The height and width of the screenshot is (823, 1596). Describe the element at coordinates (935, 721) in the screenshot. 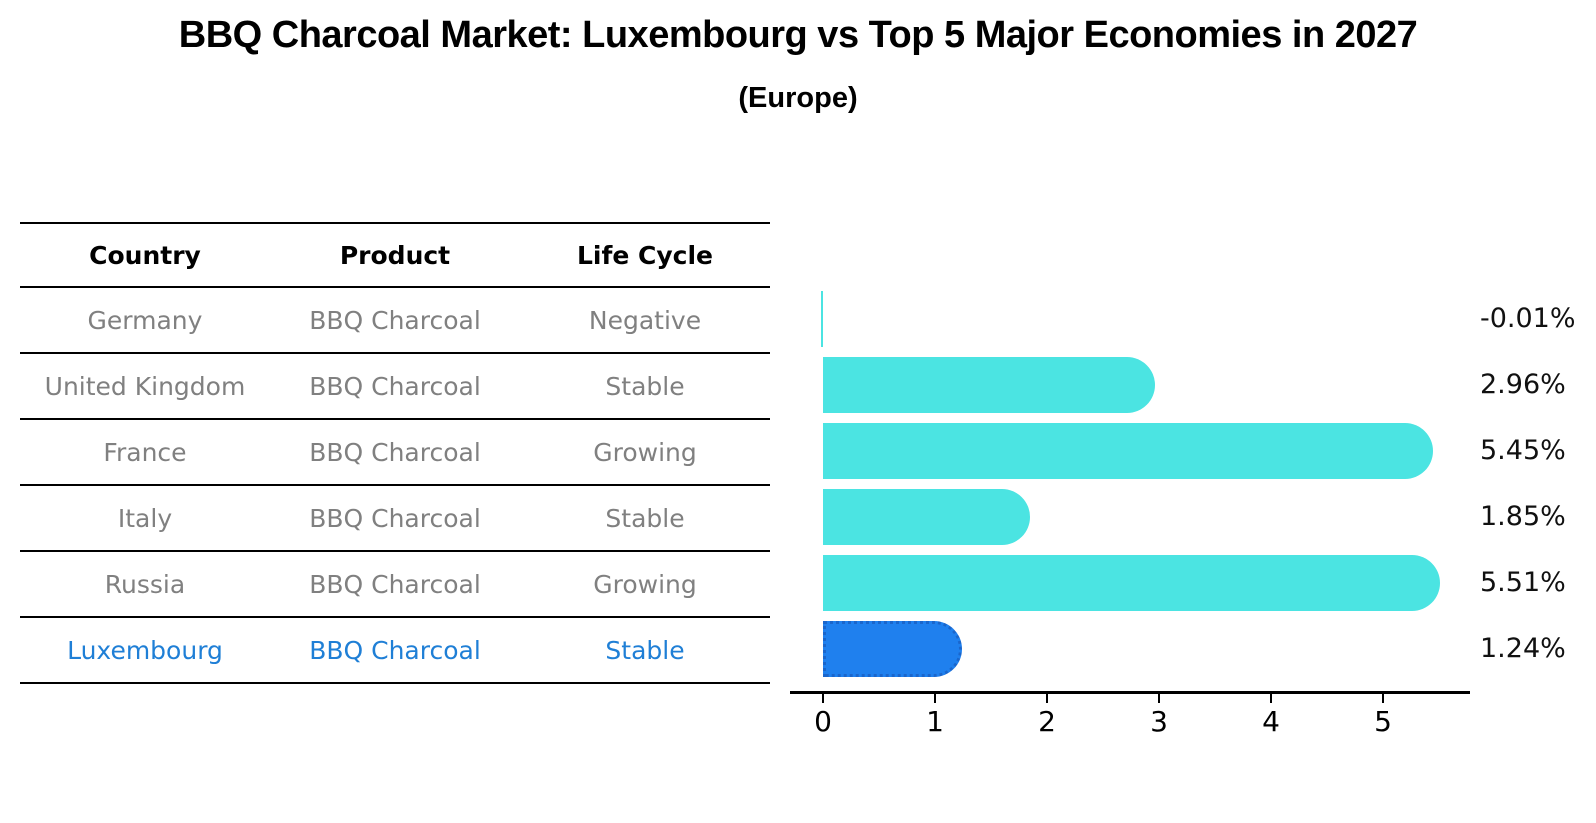

I see `x-axis-tick-label: 1` at that location.